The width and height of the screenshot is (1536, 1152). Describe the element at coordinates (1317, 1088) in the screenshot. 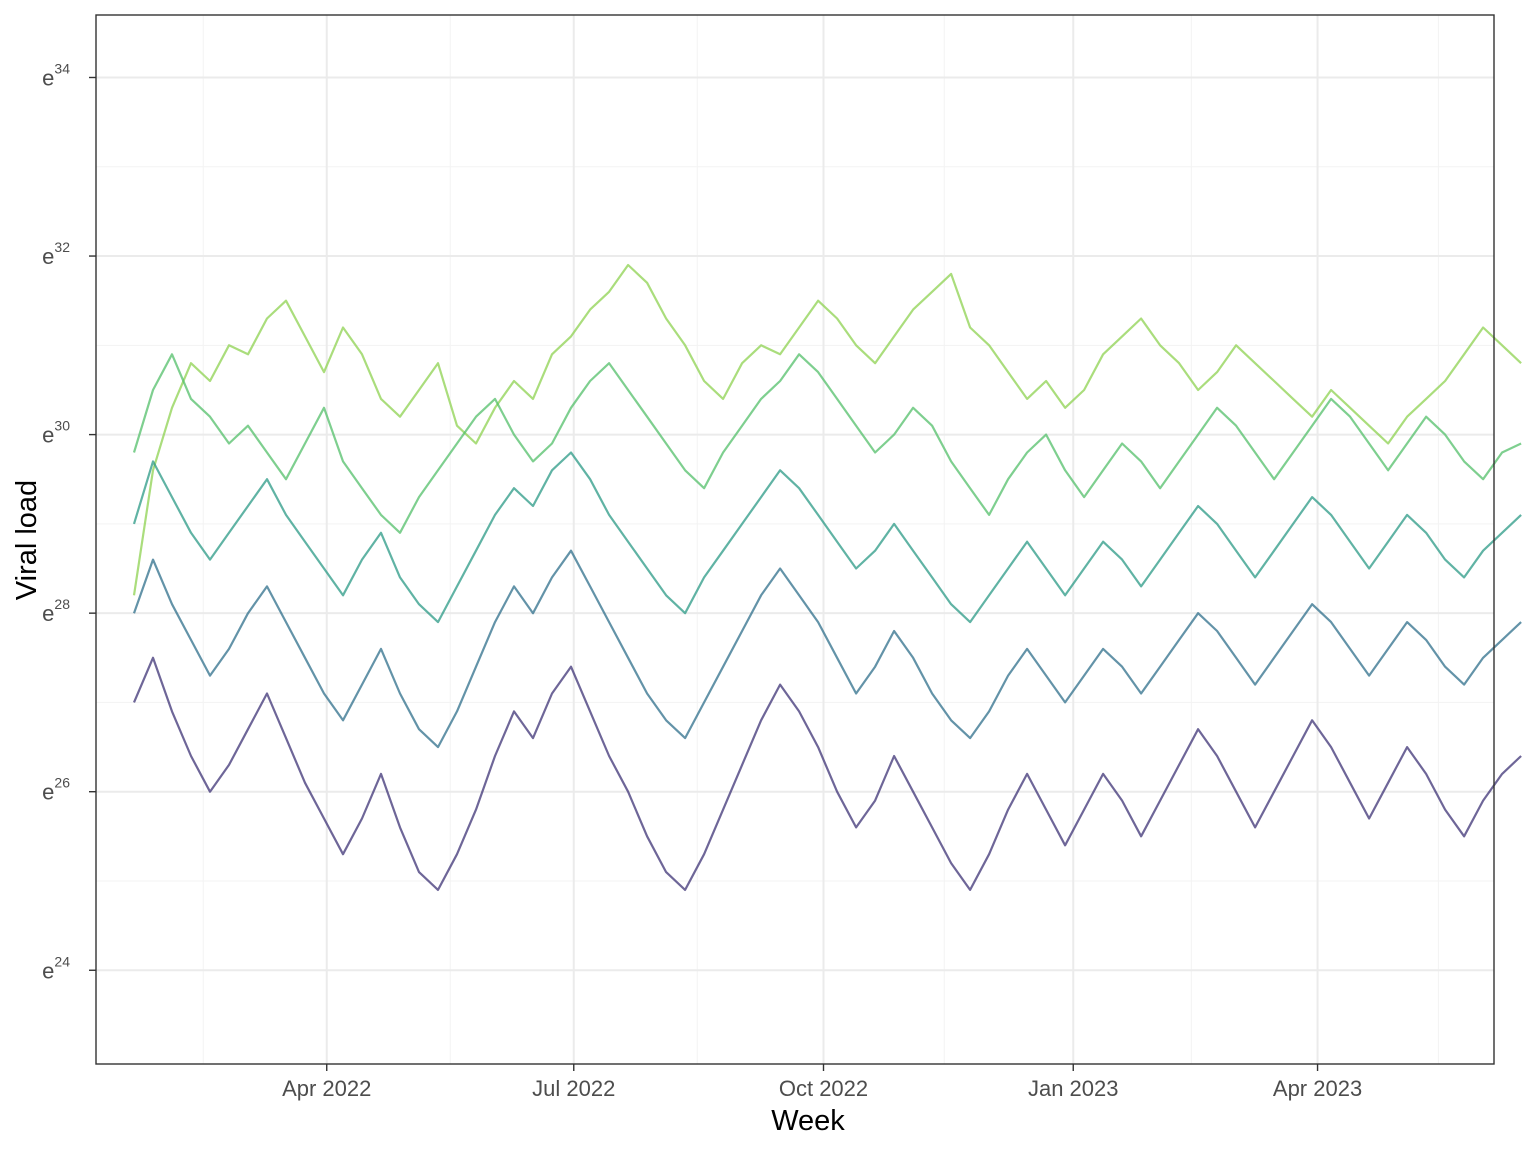

I see `x-tick-label: Apr 2023` at that location.